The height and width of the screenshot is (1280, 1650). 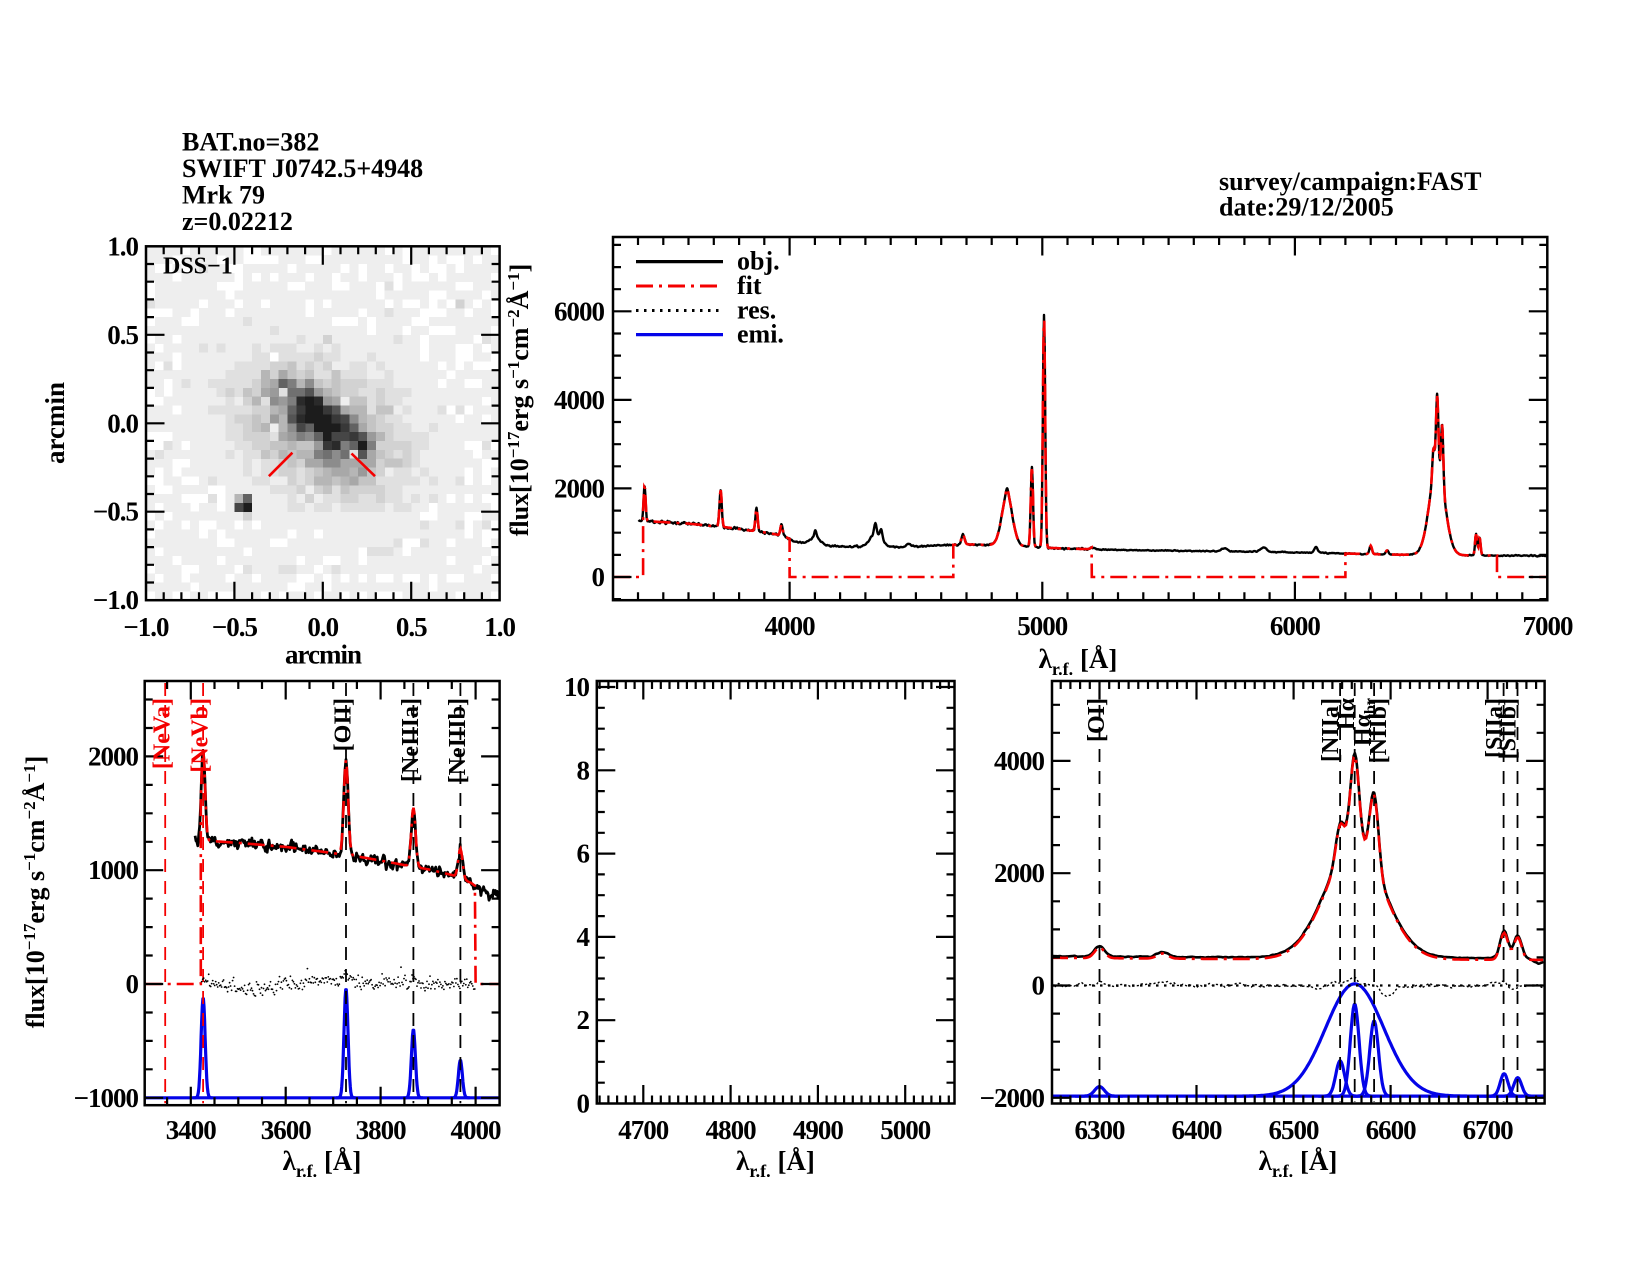 What do you see at coordinates (198, 267) in the screenshot?
I see `svg-text: DSS−1` at bounding box center [198, 267].